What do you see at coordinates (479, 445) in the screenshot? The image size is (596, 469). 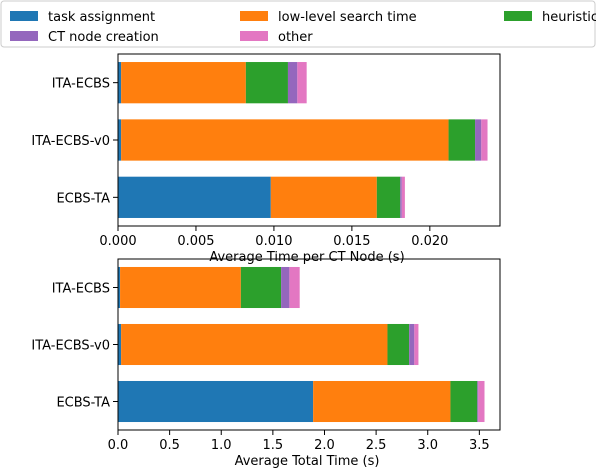 I see `total-xtick-label: 3.5` at bounding box center [479, 445].